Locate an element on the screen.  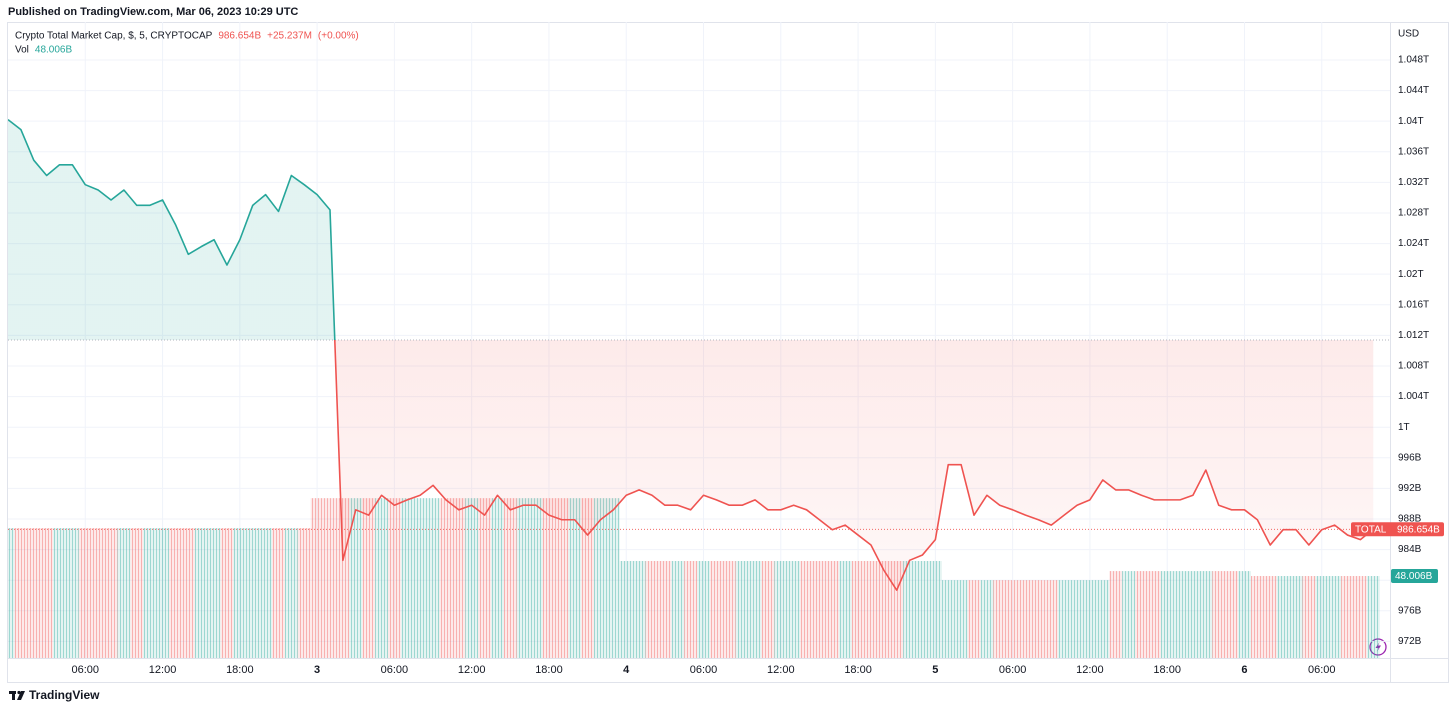
y-tick-label: 1T is located at coordinates (1404, 427).